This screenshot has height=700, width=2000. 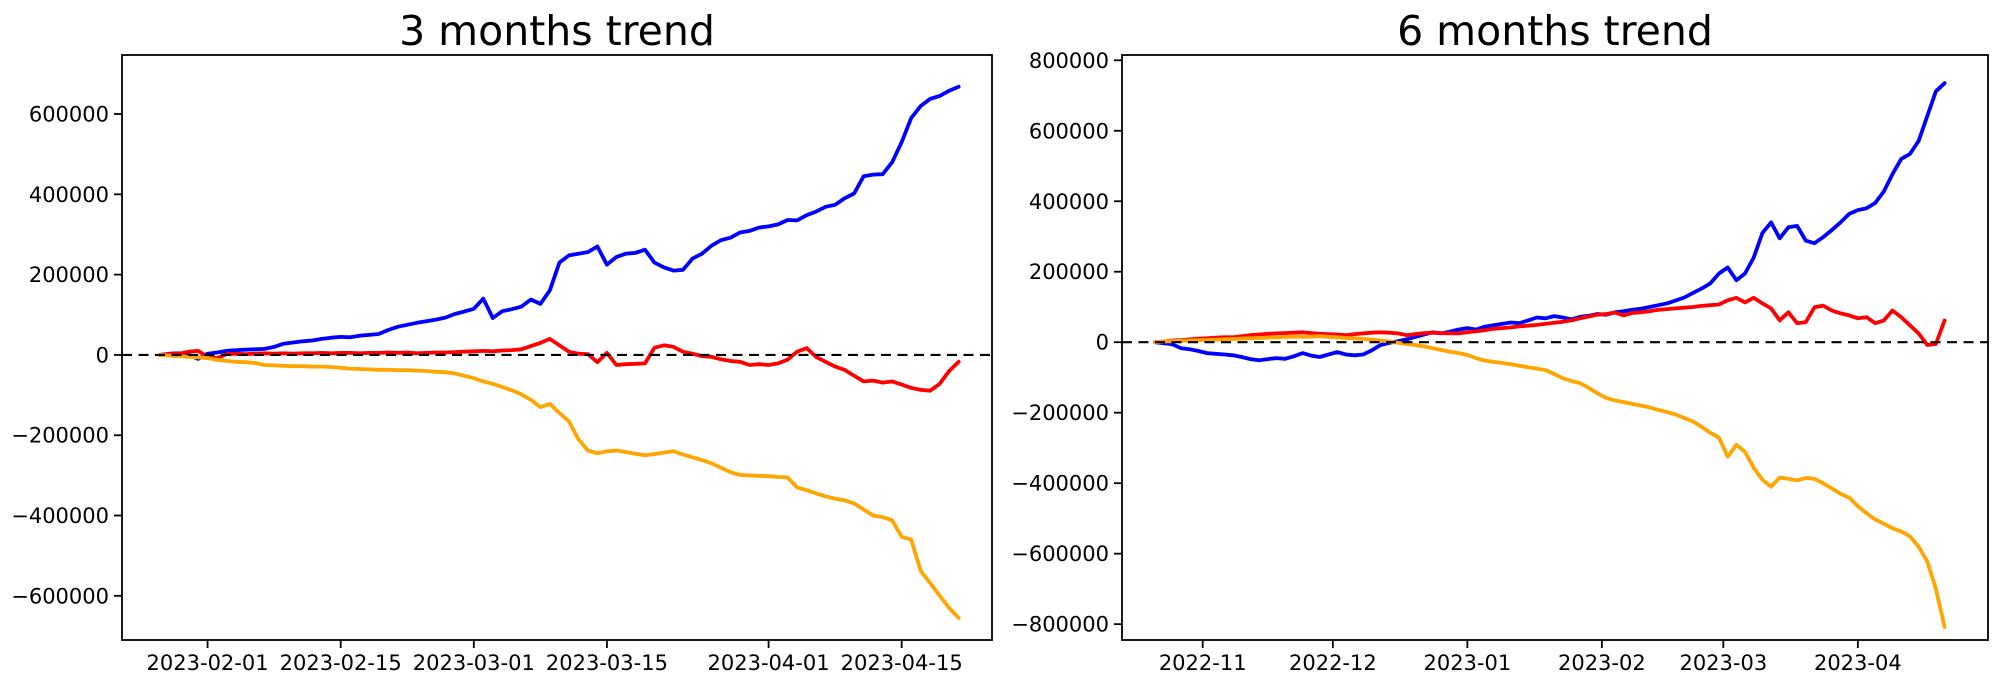 I want to click on chart-title: 3 months trend, so click(x=557, y=31).